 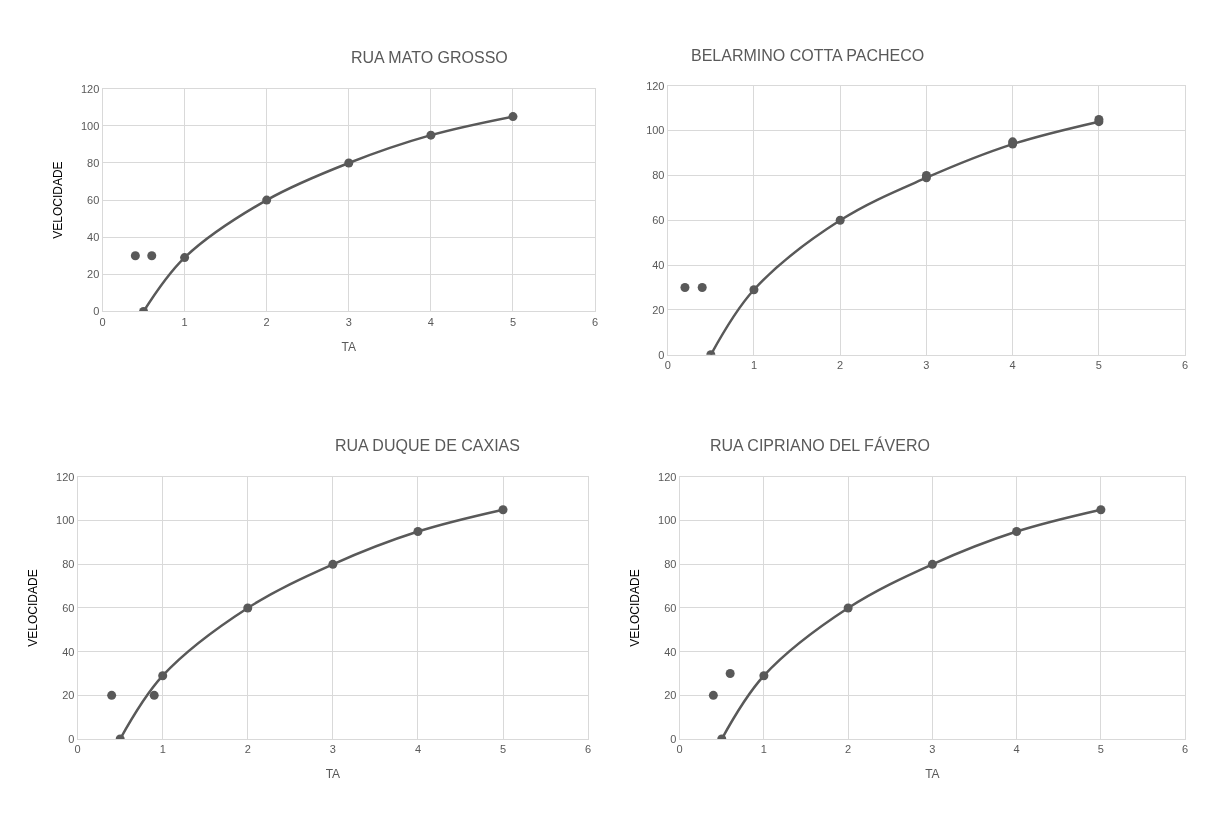 What do you see at coordinates (808, 55) in the screenshot?
I see `chart-title: BELARMINO COTTA PACHECO` at bounding box center [808, 55].